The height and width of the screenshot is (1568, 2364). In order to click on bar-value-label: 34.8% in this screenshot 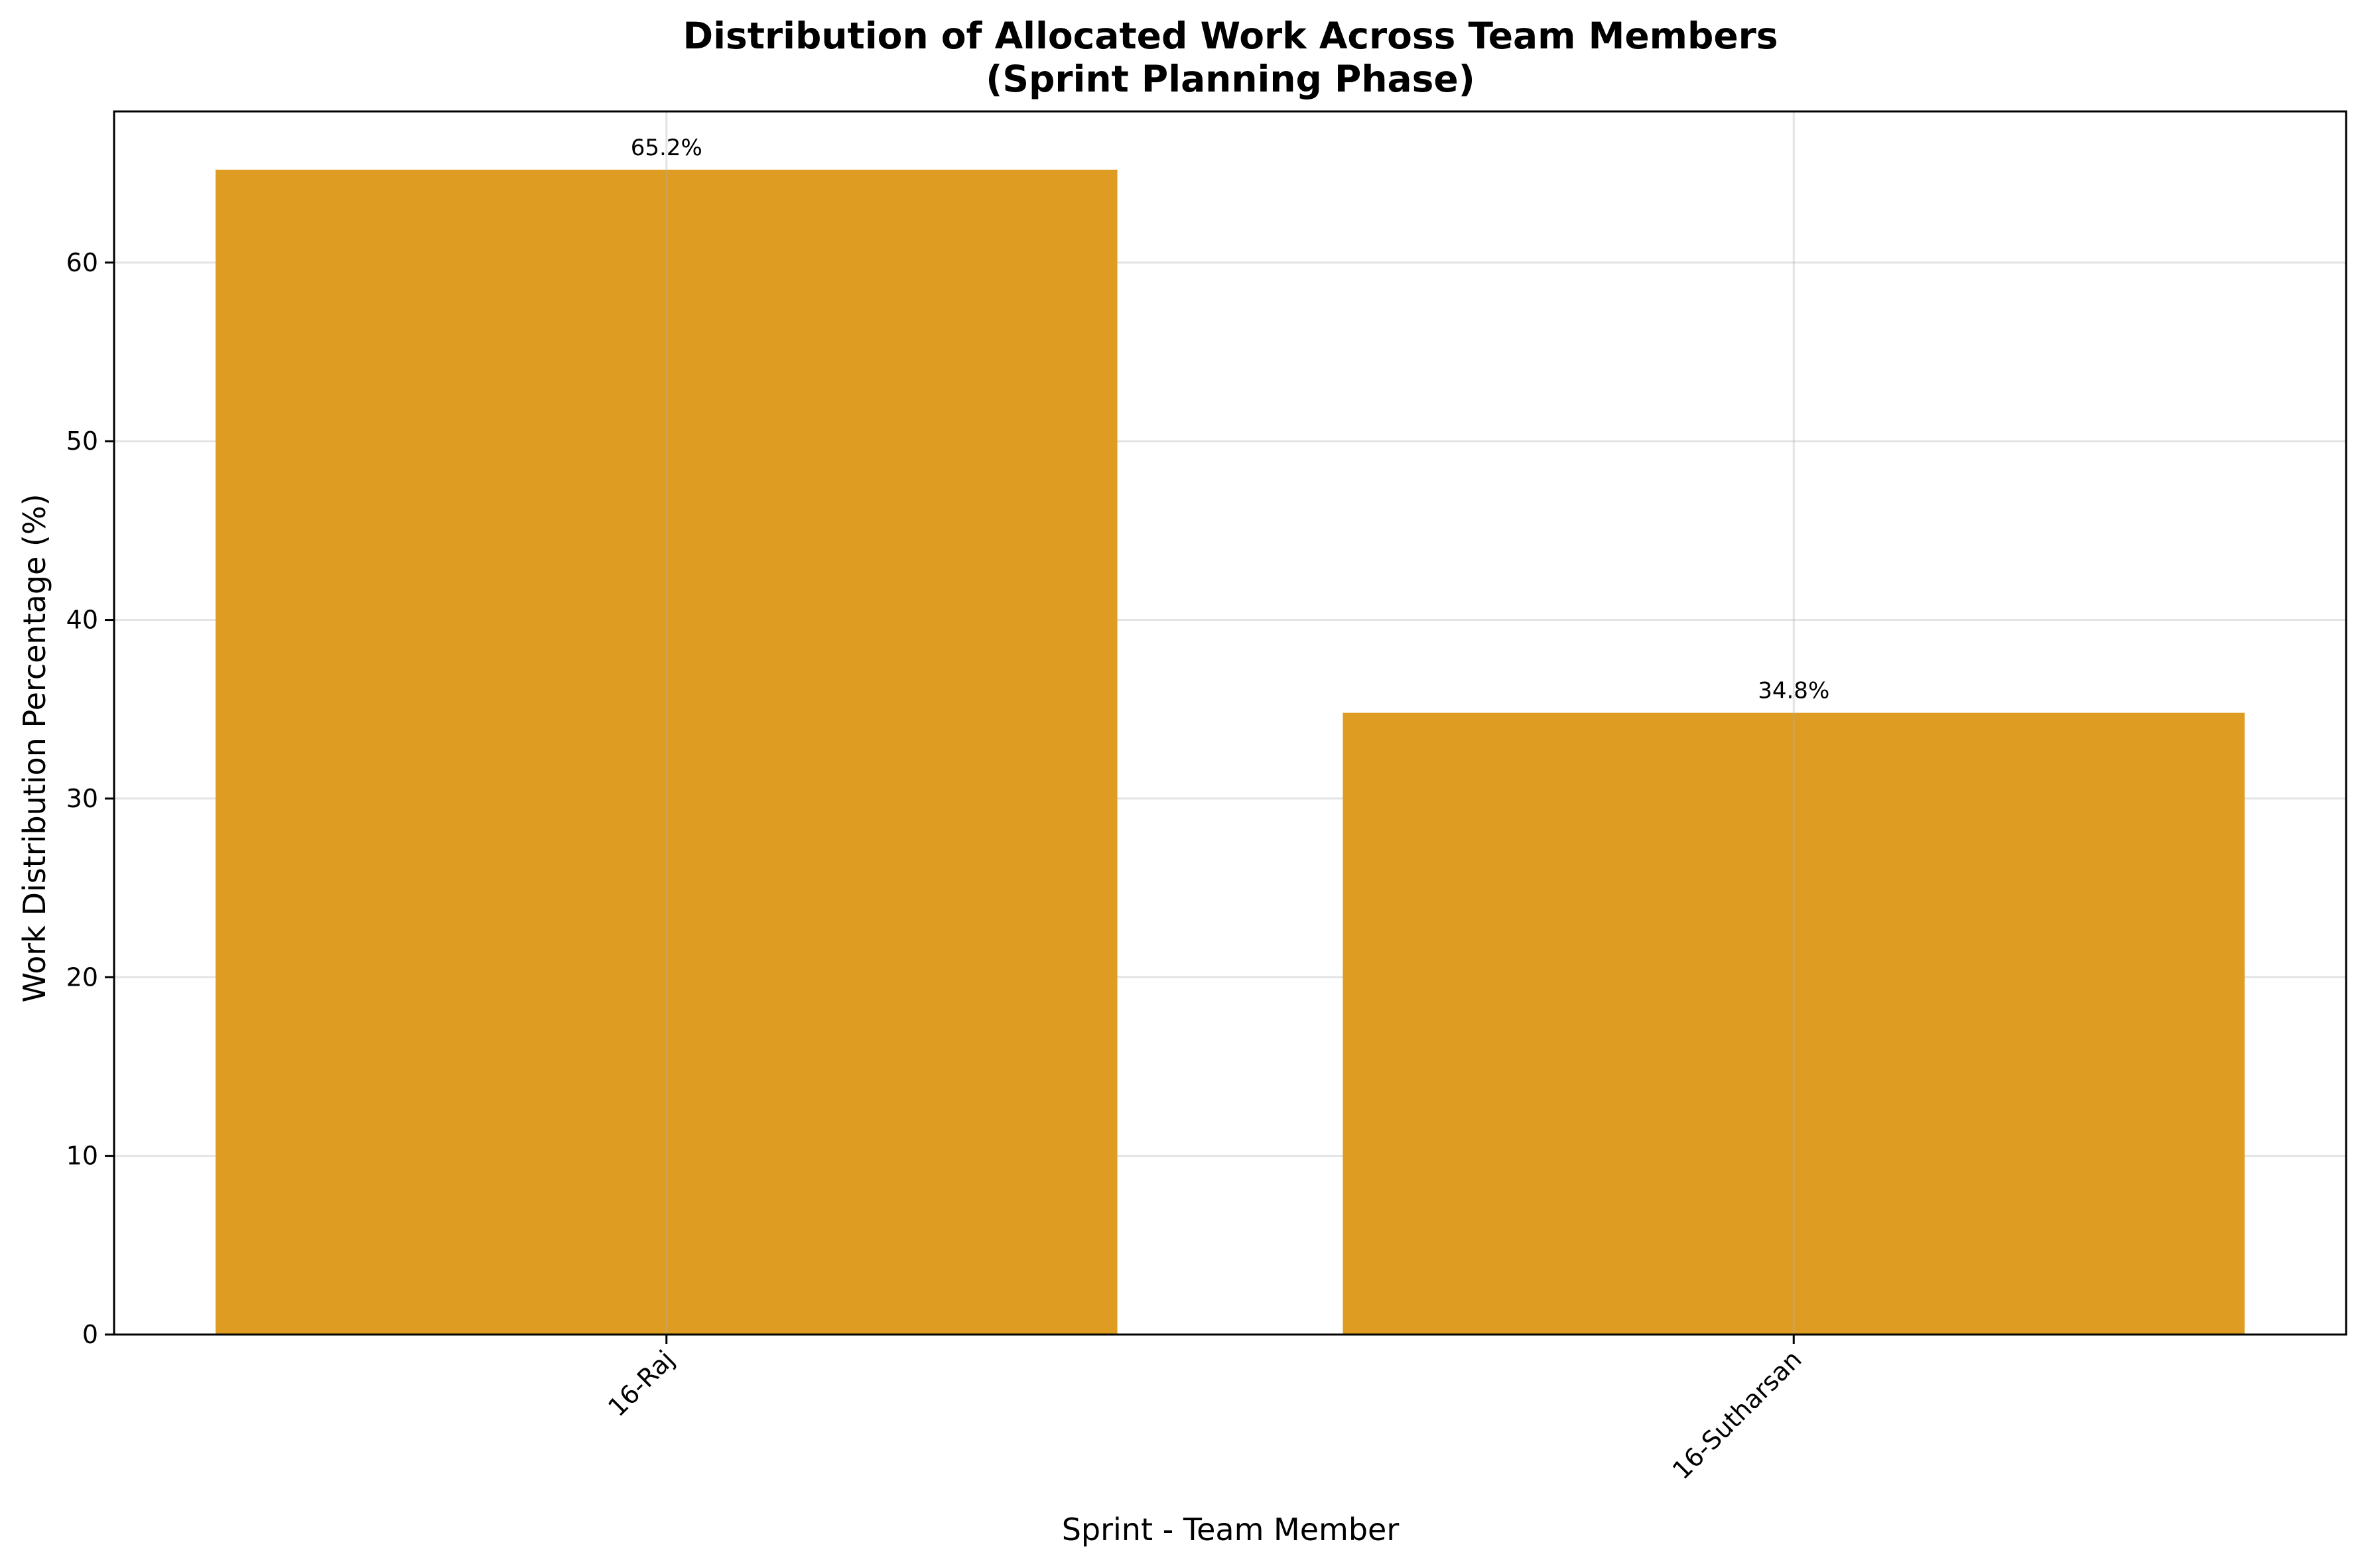, I will do `click(1793, 691)`.